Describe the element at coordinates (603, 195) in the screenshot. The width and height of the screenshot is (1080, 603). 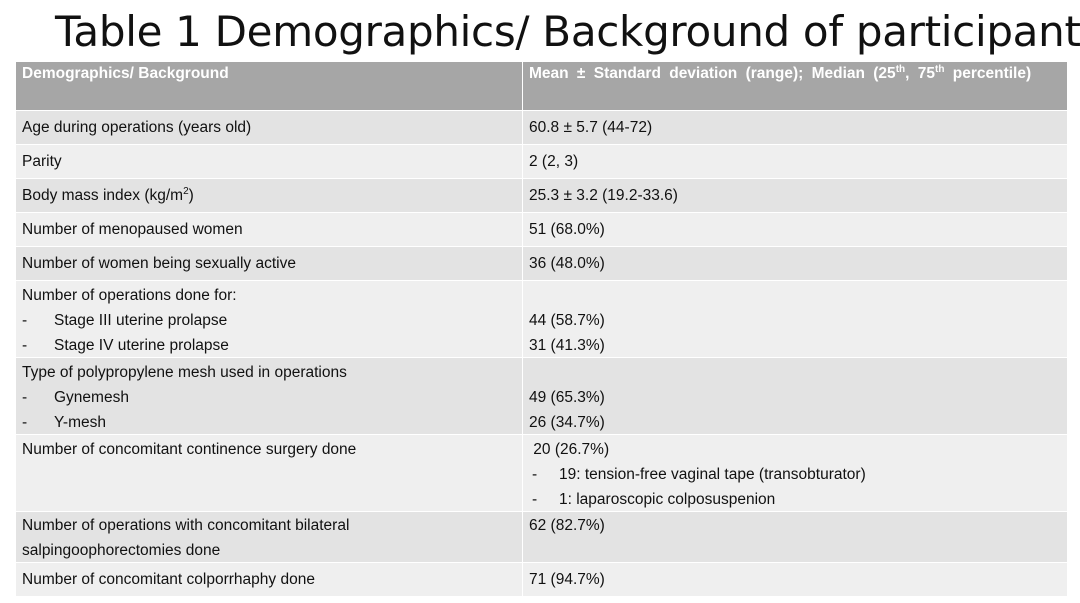
I see `row-value: 25.3 ± 3.2 (19.2-33.6)` at that location.